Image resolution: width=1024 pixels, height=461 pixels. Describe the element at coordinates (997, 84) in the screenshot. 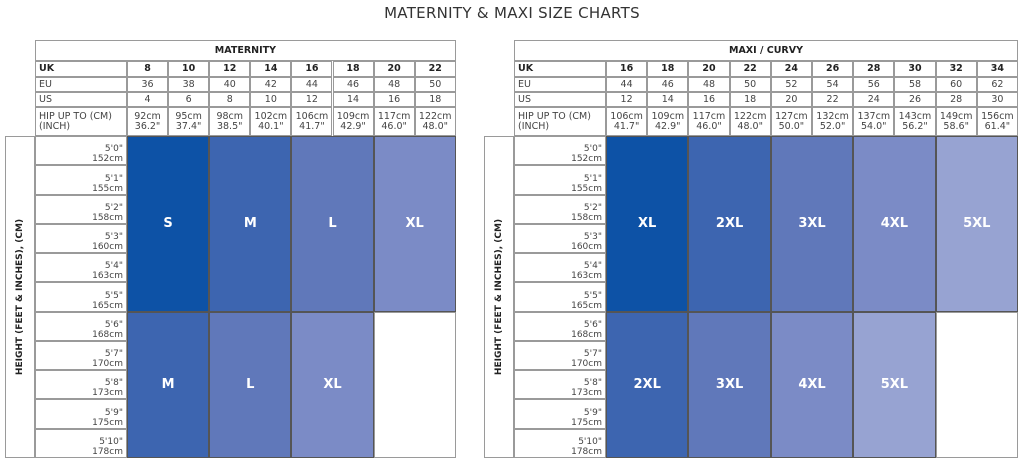

I see `eu-size-cell: 62` at that location.